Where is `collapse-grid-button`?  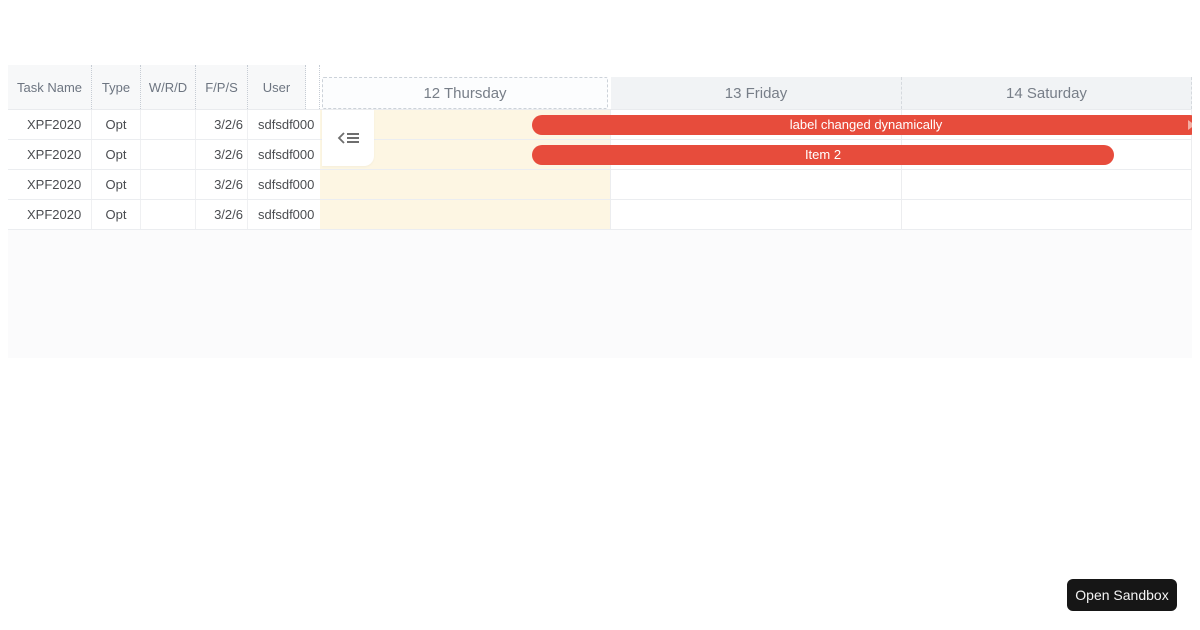 collapse-grid-button is located at coordinates (348, 138).